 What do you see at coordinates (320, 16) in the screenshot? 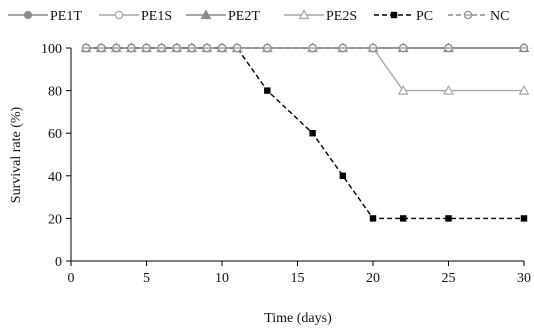
I see `legend-item-pe2s: PE2S` at bounding box center [320, 16].